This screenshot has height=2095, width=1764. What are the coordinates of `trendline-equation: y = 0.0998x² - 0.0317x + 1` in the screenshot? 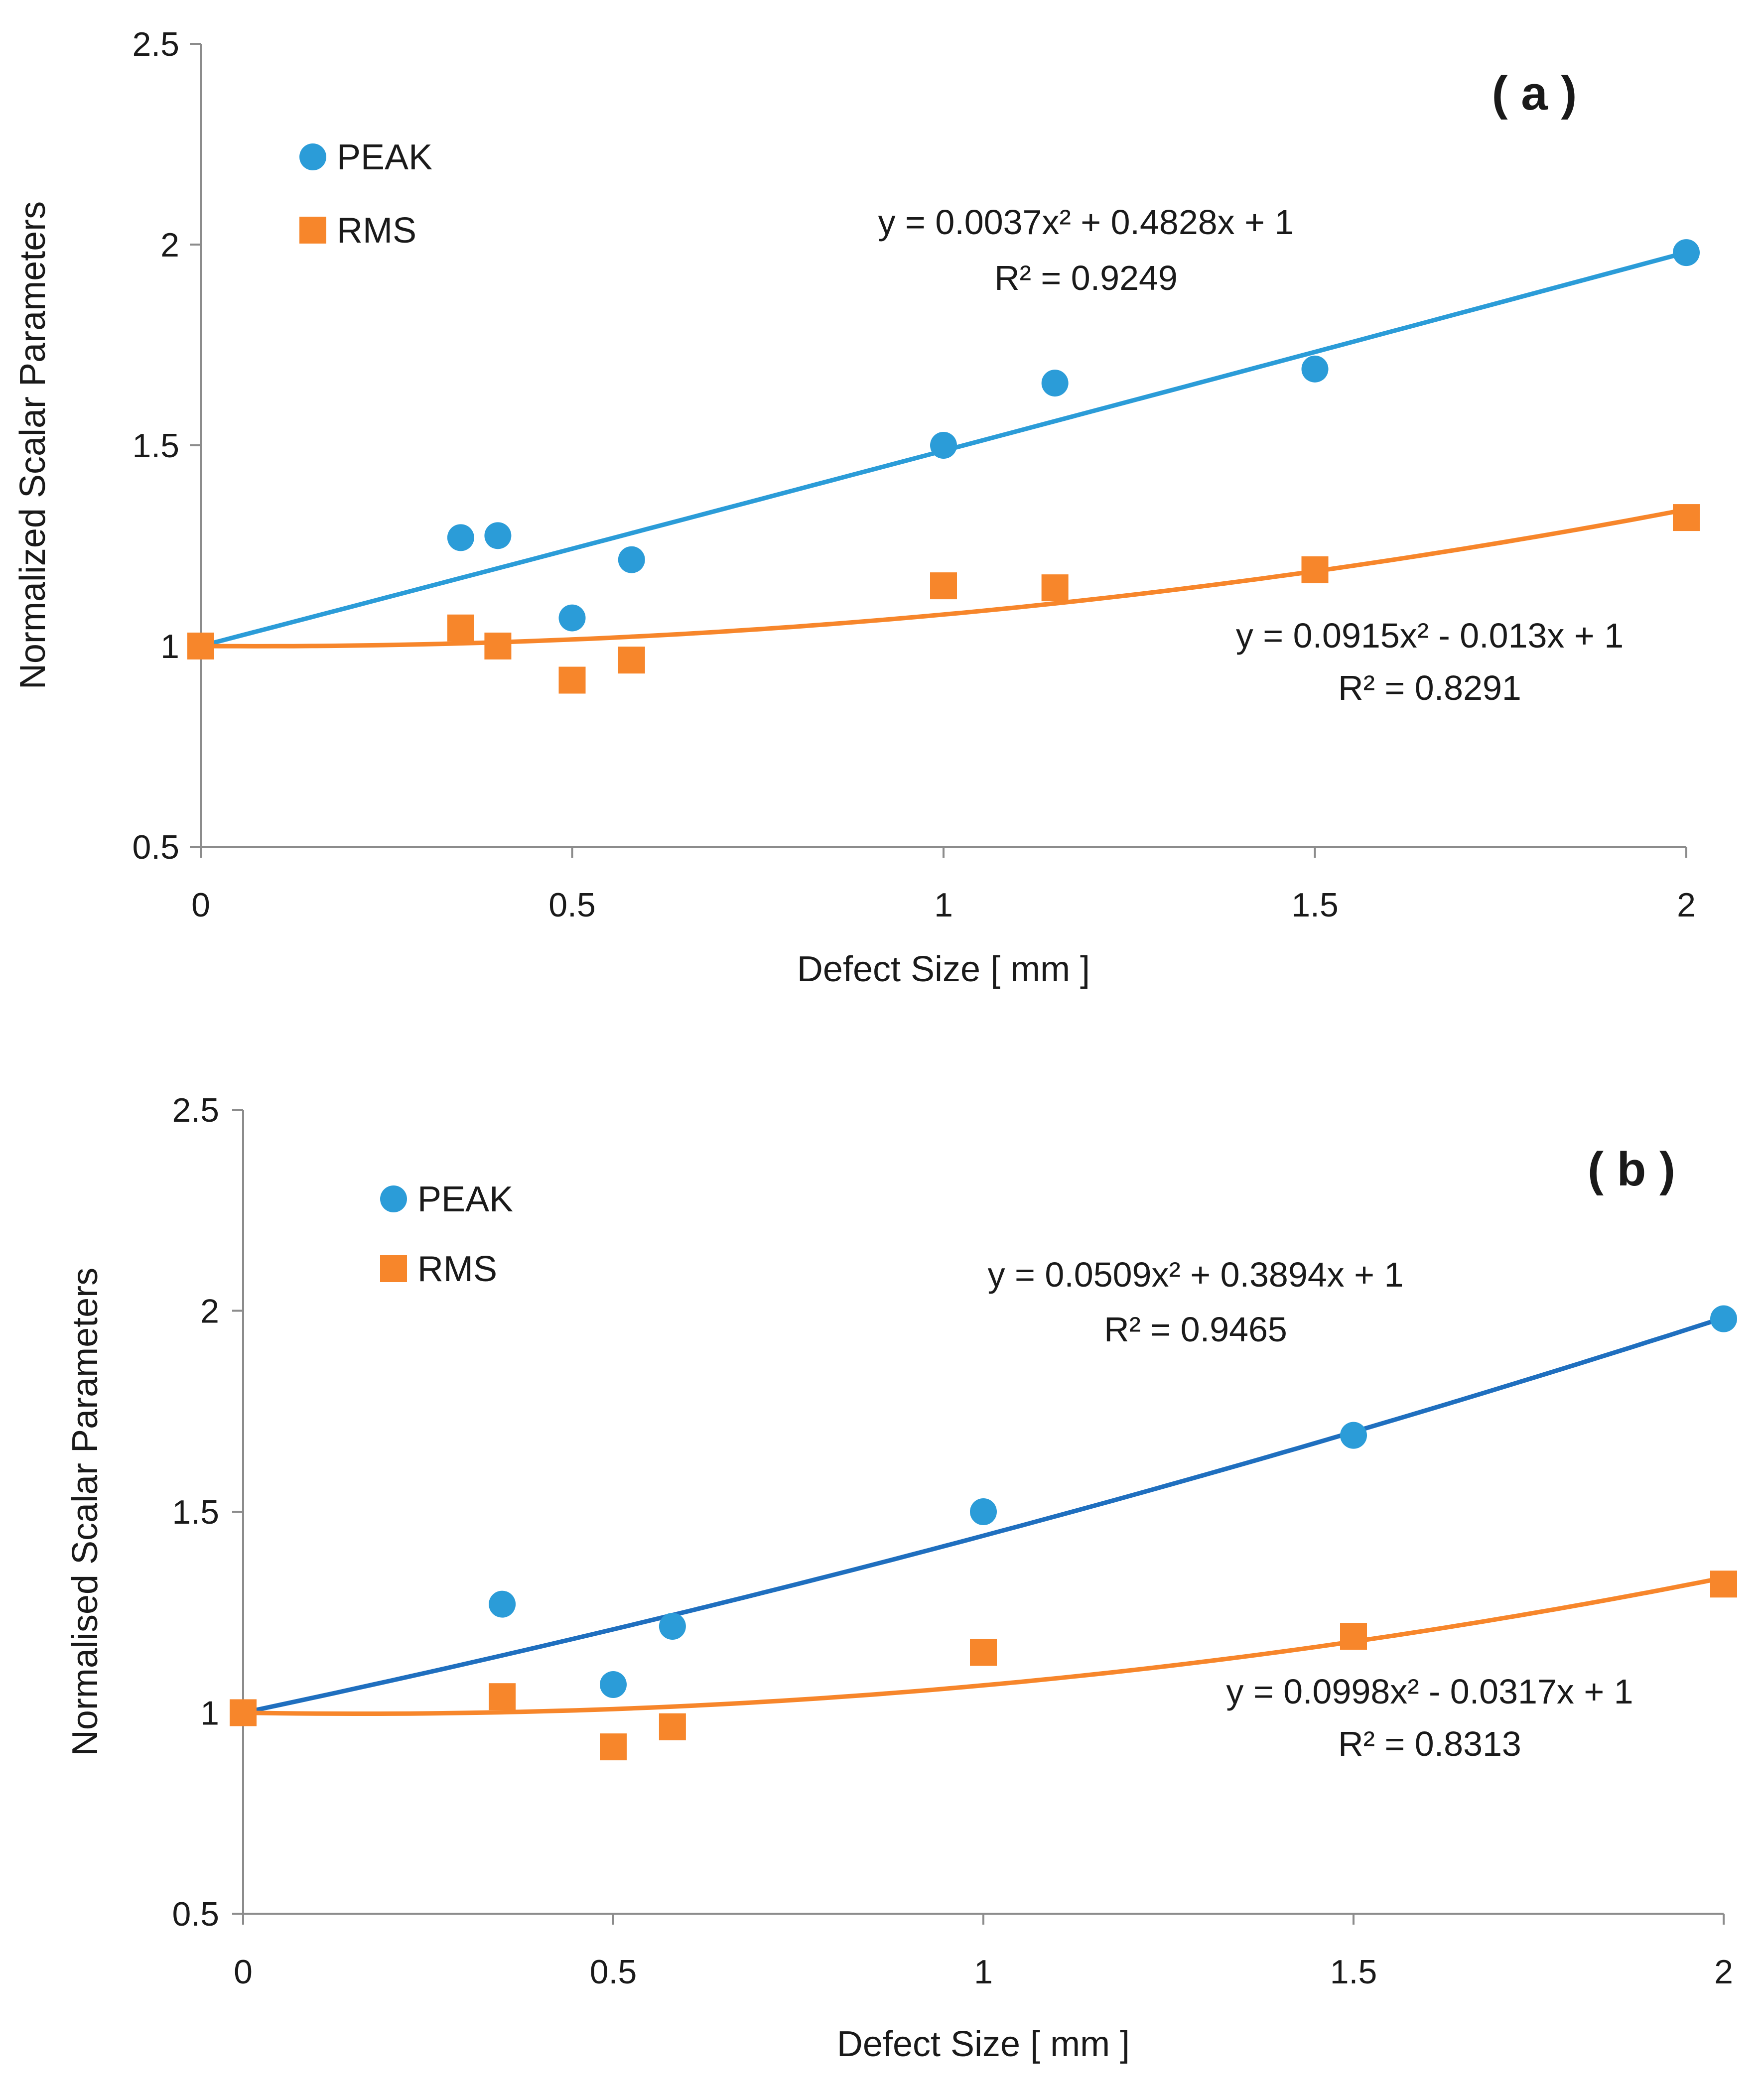 It's located at (1429, 1691).